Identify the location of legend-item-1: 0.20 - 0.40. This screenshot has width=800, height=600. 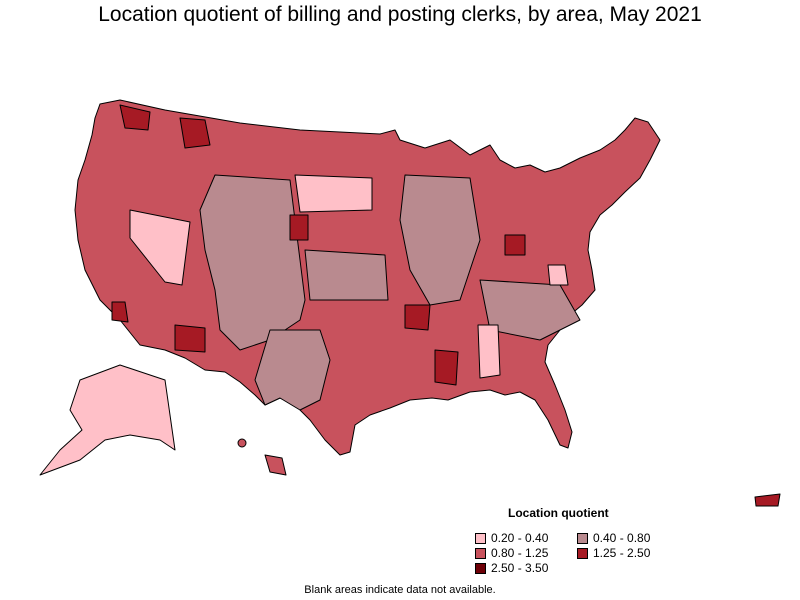
(511, 538).